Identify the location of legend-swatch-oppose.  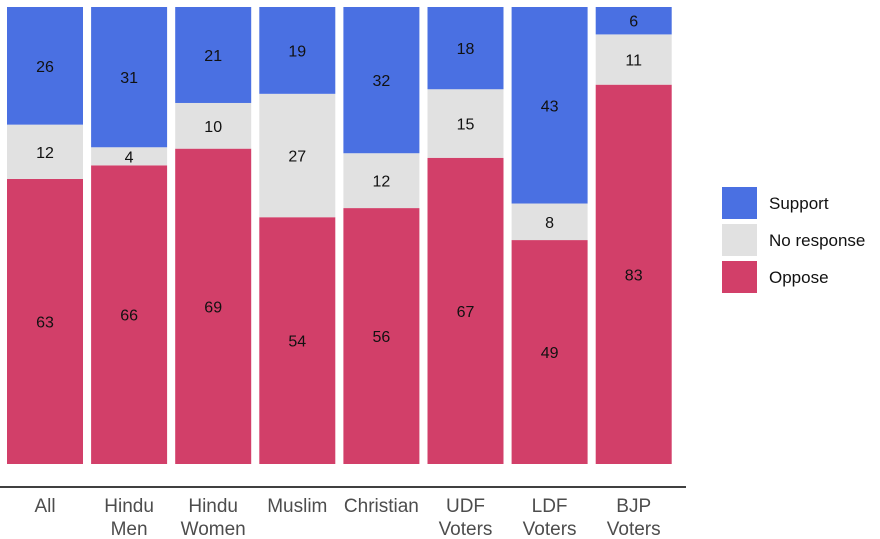
(739, 277).